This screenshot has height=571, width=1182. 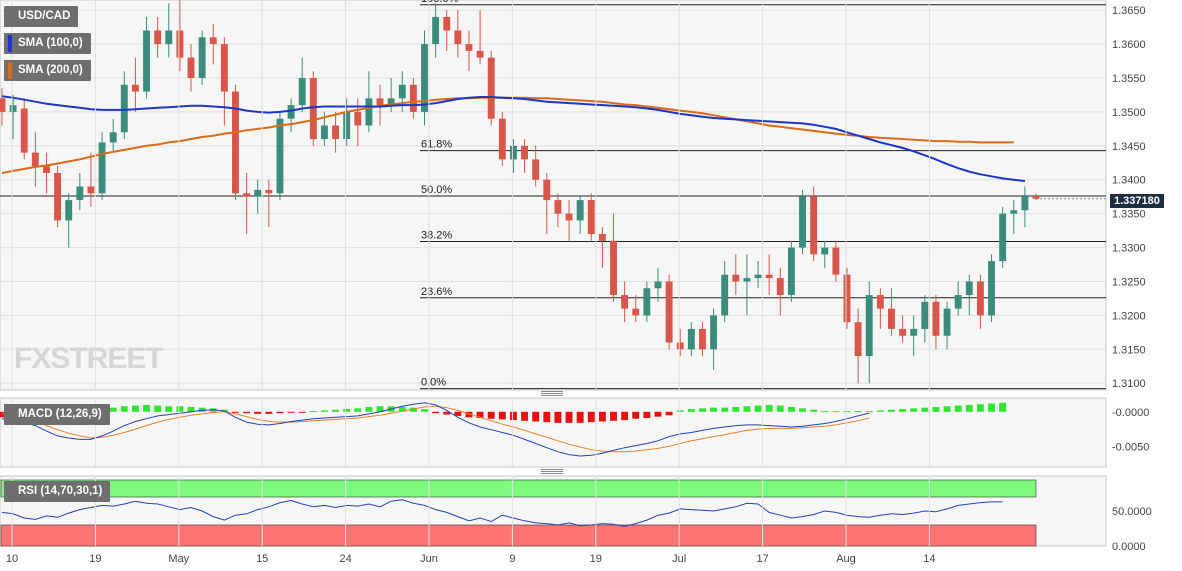 I want to click on x-tick-label: 17, so click(x=762, y=559).